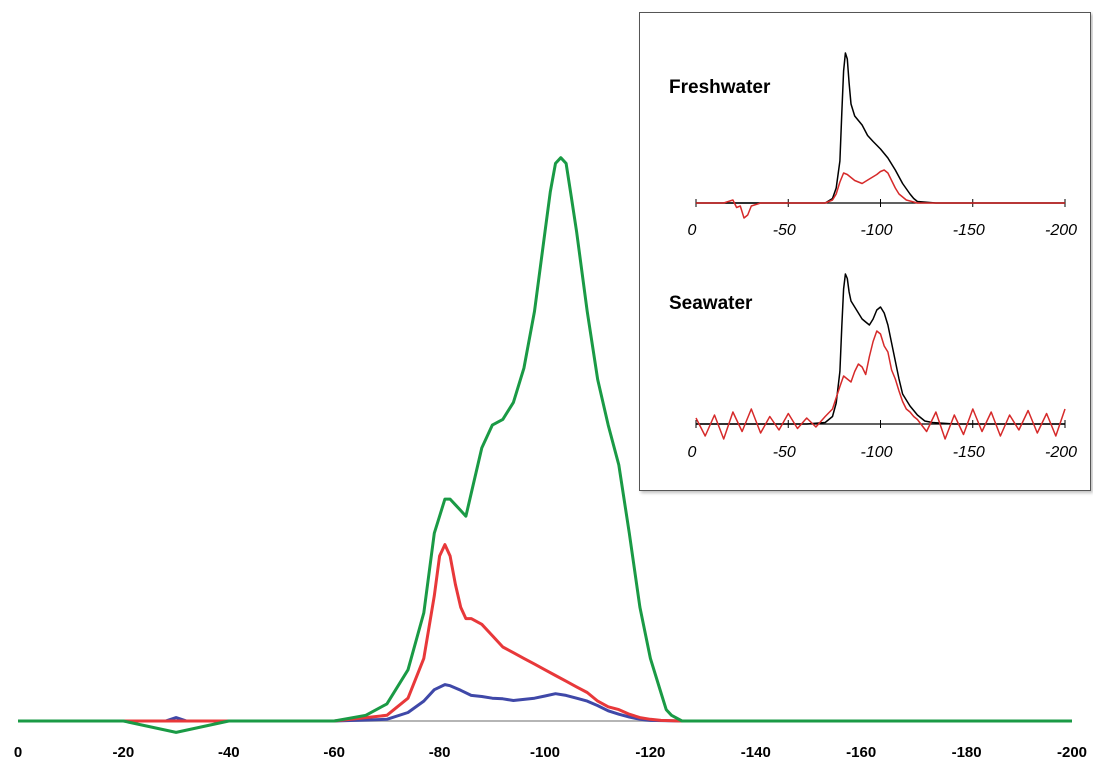 The width and height of the screenshot is (1093, 764). What do you see at coordinates (124, 752) in the screenshot?
I see `x-tick-label: -20` at bounding box center [124, 752].